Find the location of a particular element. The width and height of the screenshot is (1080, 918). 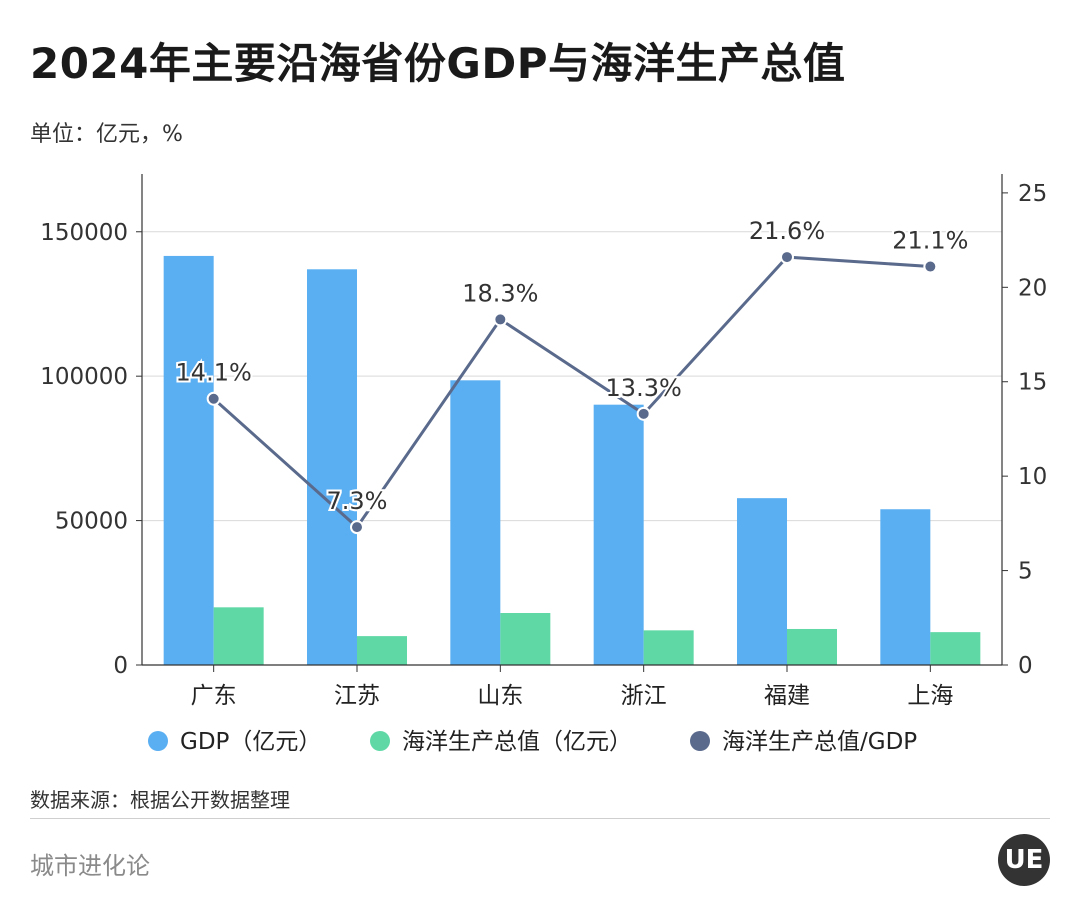

source-note: 数据来源：根据公开数据整理 is located at coordinates (160, 800).